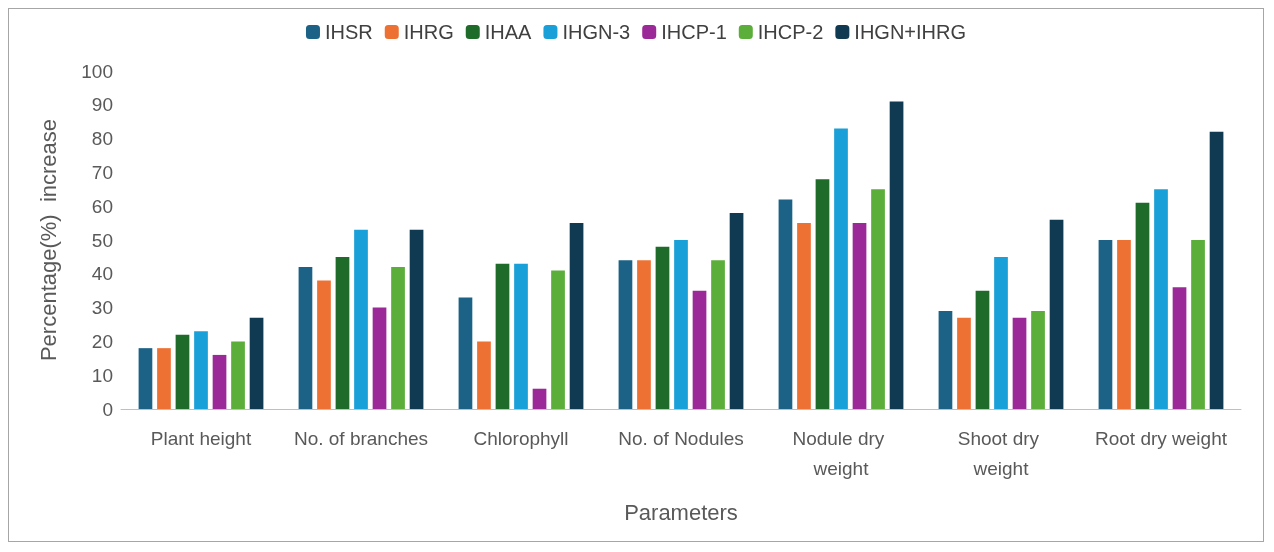 Image resolution: width=1274 pixels, height=552 pixels. I want to click on x-tick-label: Plant height, so click(201, 438).